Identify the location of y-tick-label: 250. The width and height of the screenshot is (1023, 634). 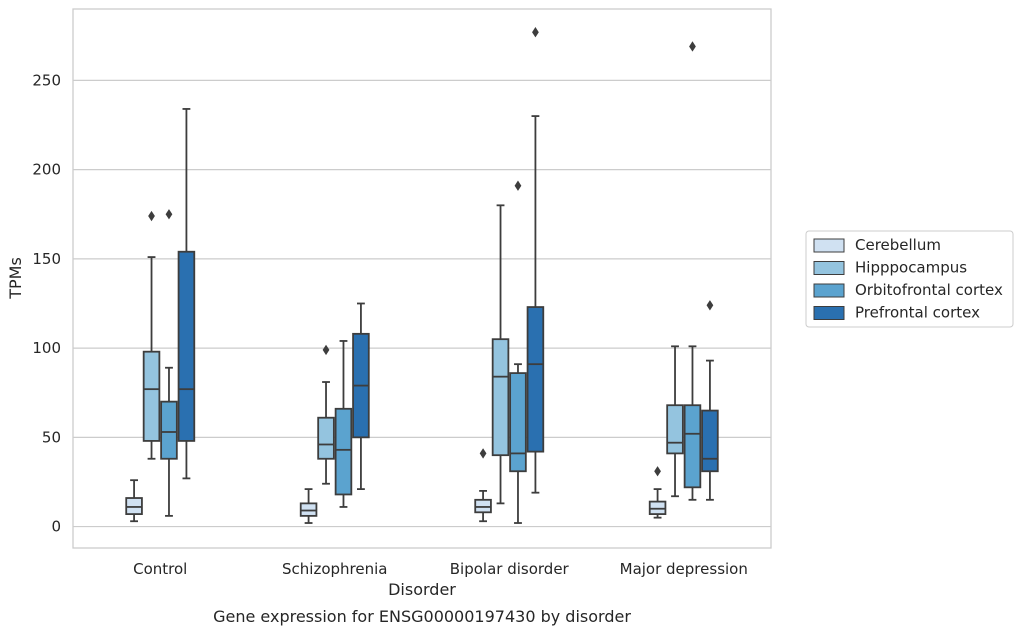
(46, 80).